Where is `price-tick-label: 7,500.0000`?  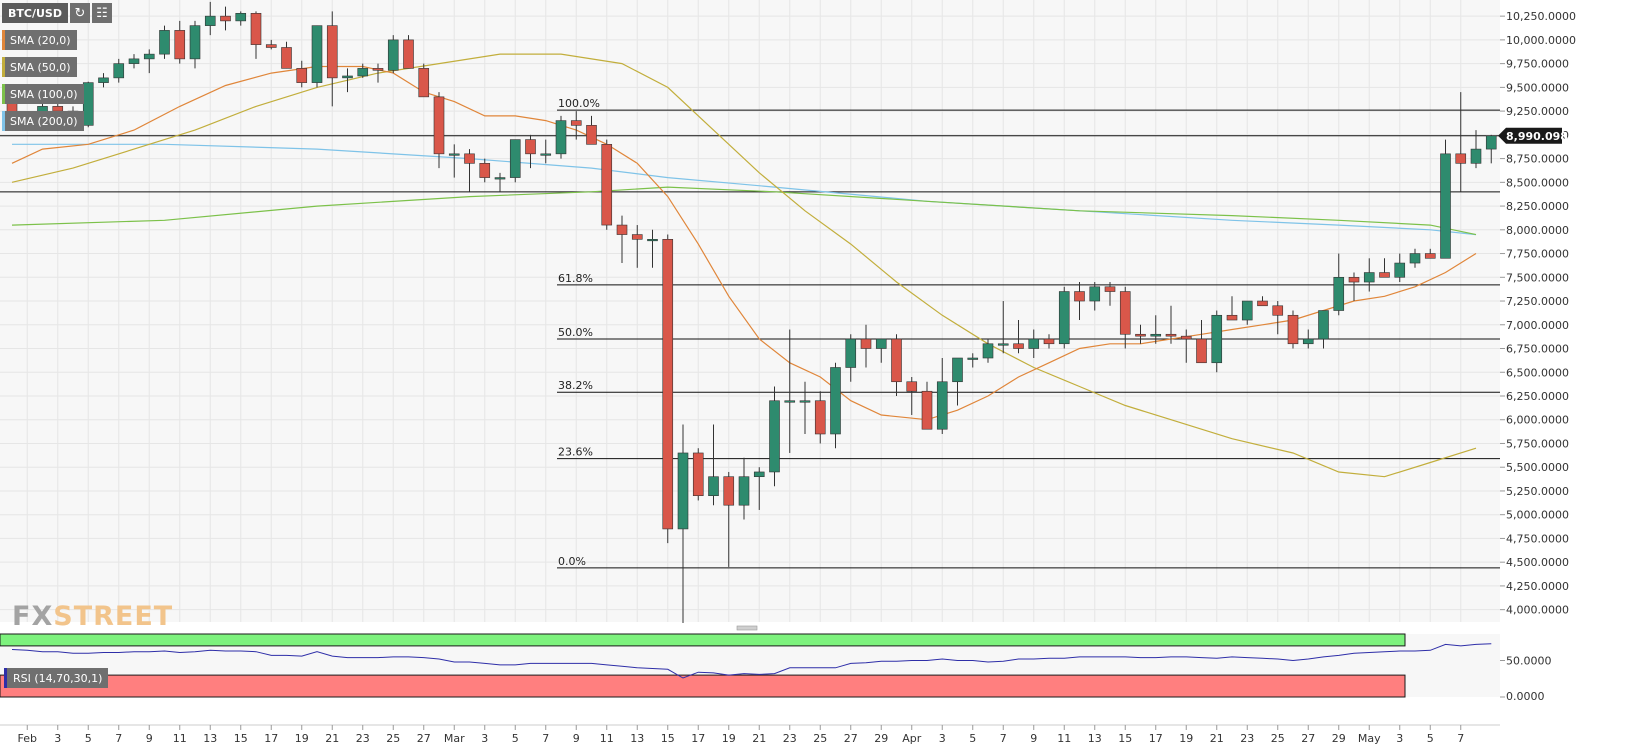 price-tick-label: 7,500.0000 is located at coordinates (1537, 277).